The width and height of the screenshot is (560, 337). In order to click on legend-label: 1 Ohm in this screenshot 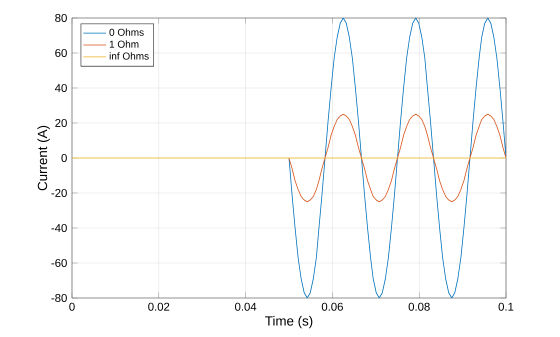, I will do `click(124, 44)`.